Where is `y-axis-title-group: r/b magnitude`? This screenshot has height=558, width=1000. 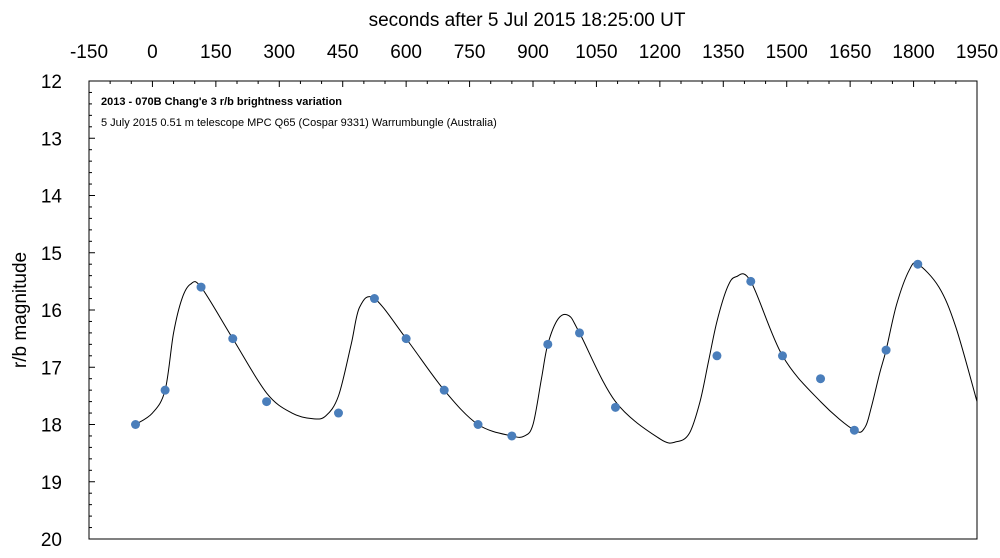
y-axis-title-group: r/b magnitude is located at coordinates (20, 310).